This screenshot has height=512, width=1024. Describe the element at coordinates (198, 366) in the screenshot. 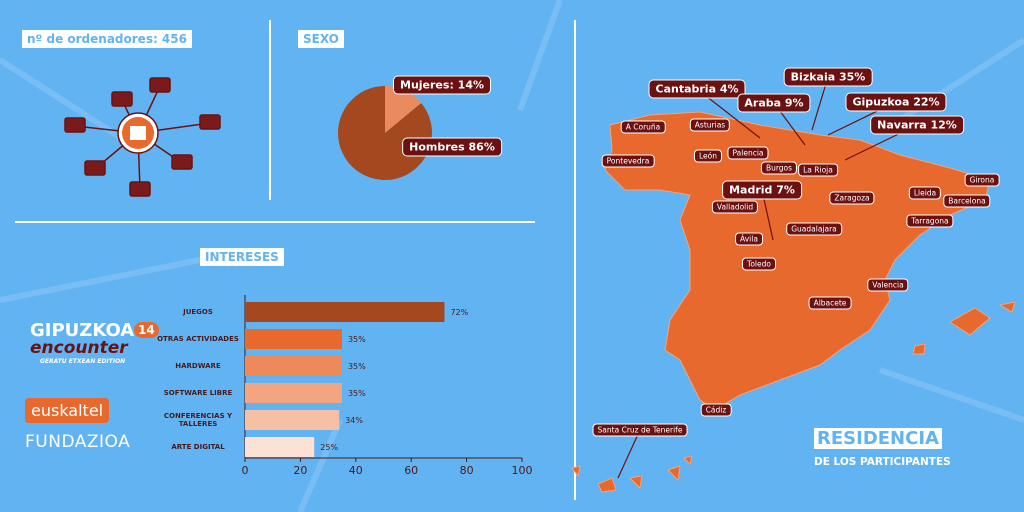

I see `category-label: HARDWARE` at that location.